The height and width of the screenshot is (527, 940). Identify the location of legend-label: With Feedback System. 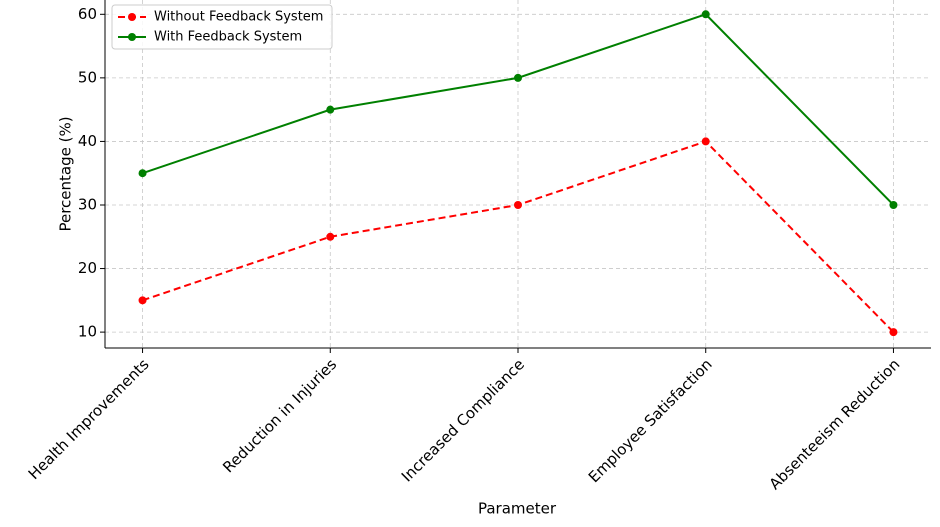
(228, 37).